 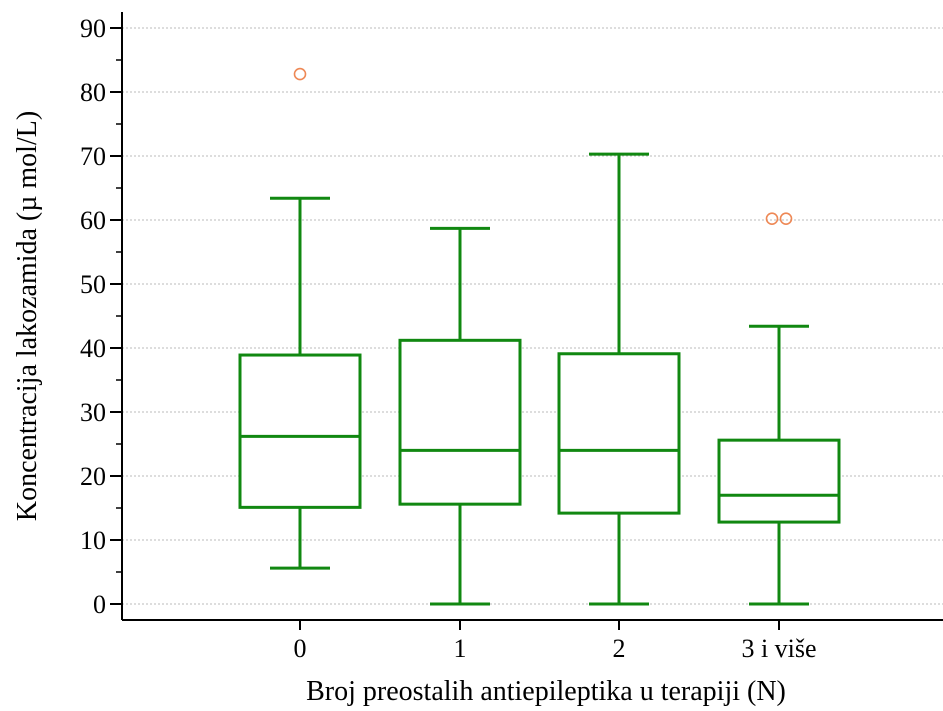 I want to click on y-tick-label: 40, so click(x=93, y=348).